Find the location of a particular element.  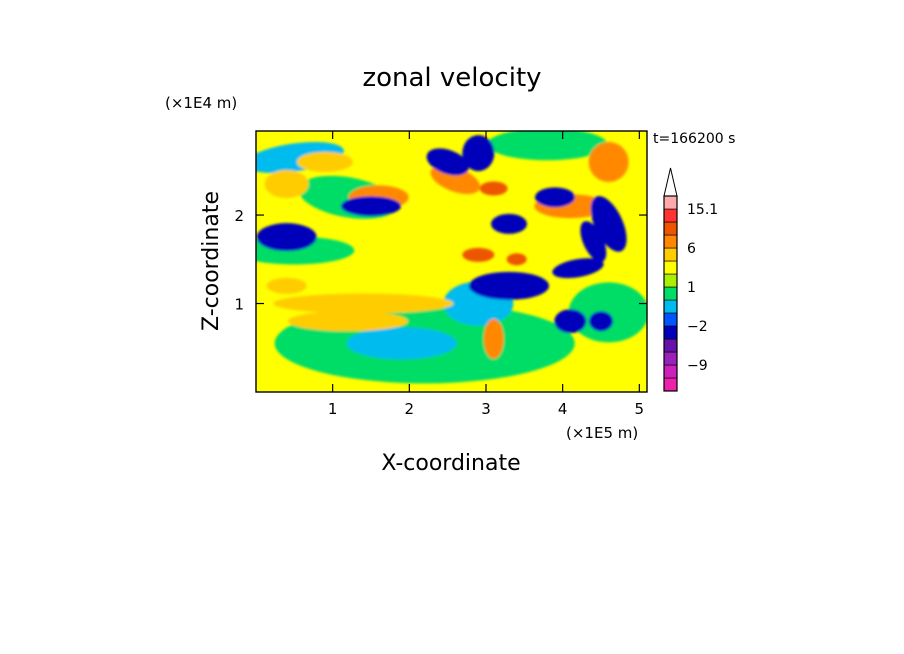

colorbar-extend-arrow is located at coordinates (670, 182).